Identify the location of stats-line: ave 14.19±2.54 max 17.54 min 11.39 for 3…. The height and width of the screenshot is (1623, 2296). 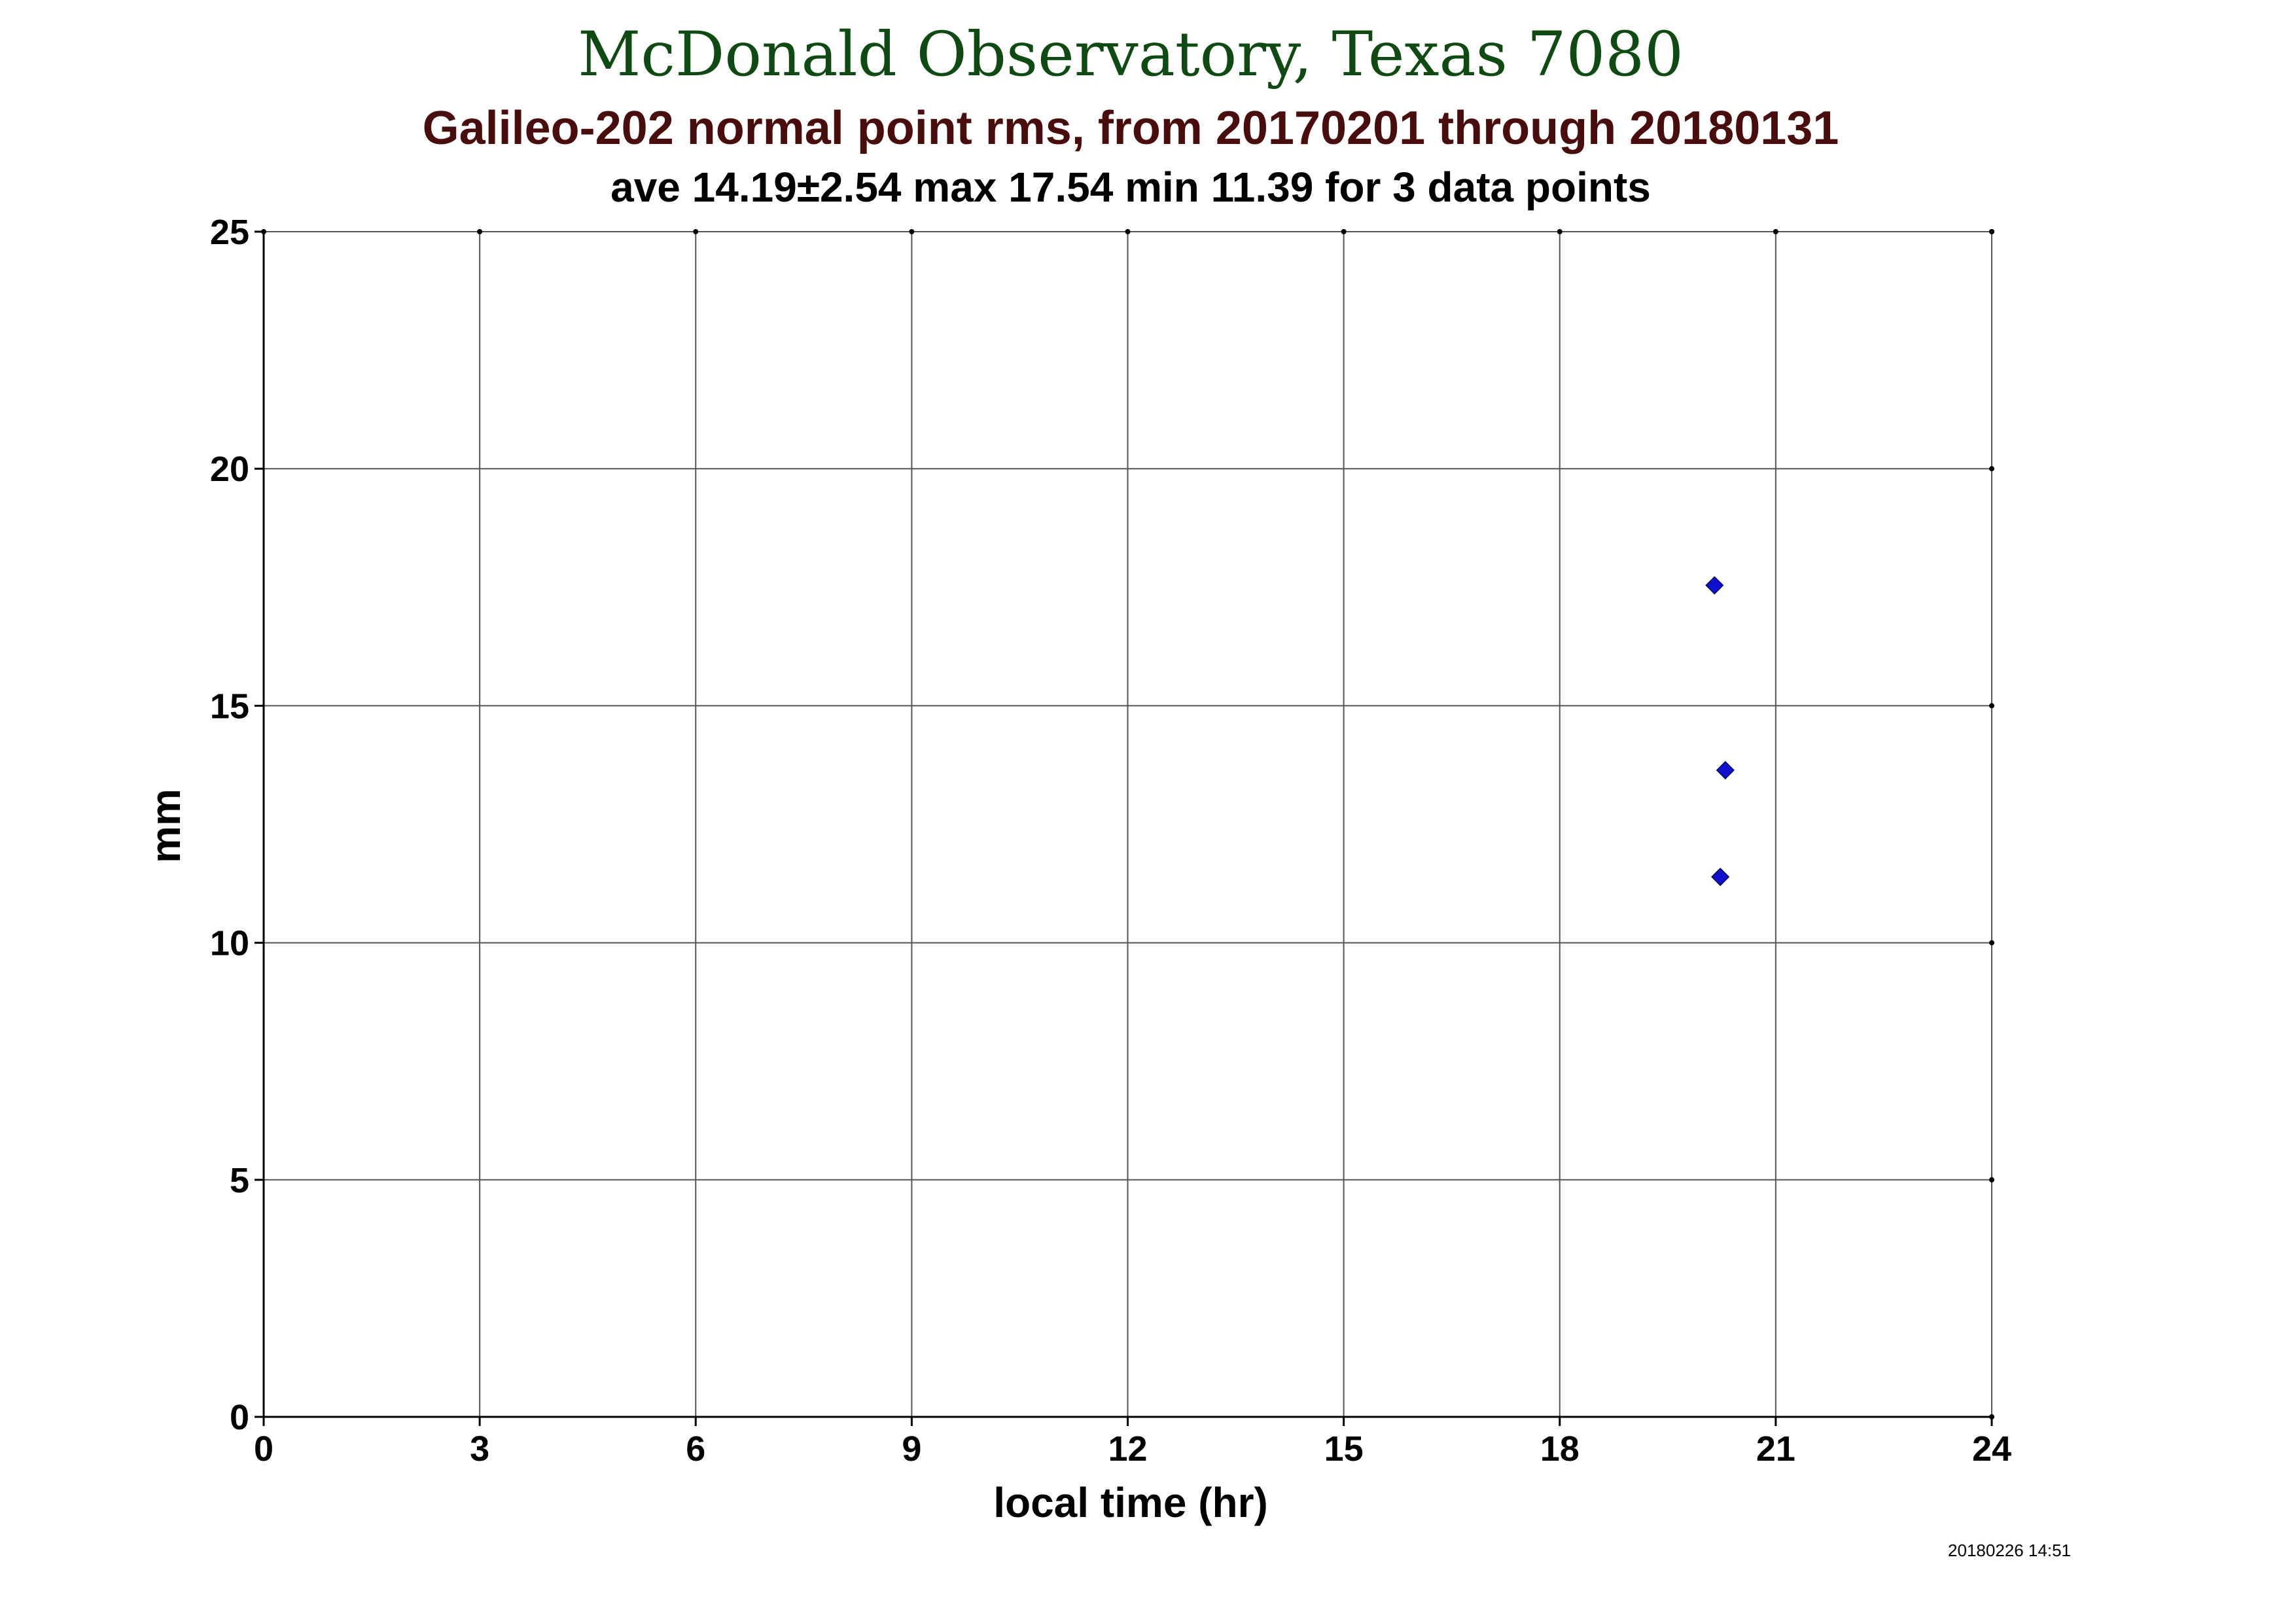
(1131, 188).